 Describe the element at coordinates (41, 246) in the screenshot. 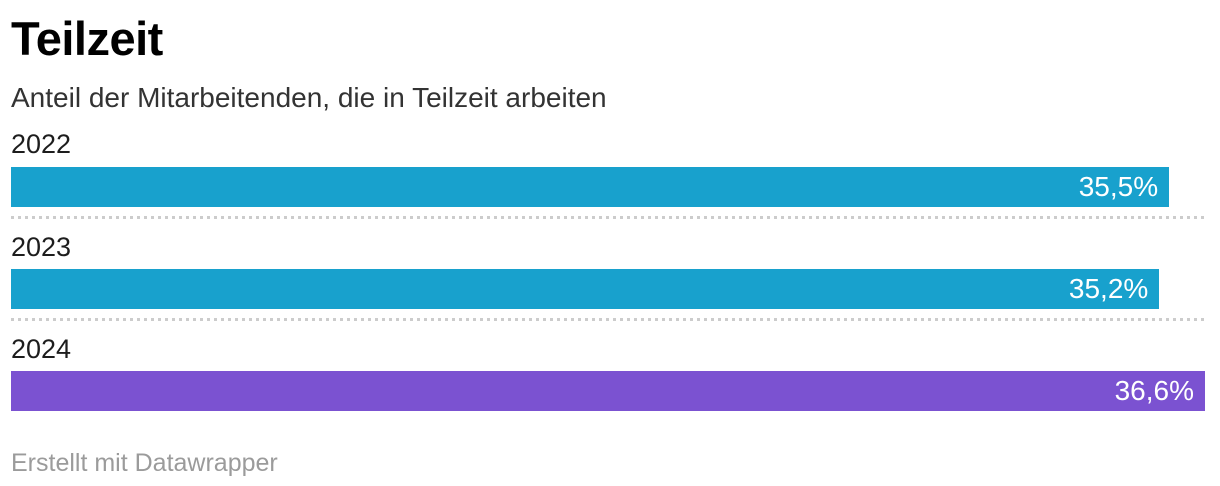

I see `category-label: 2023` at that location.